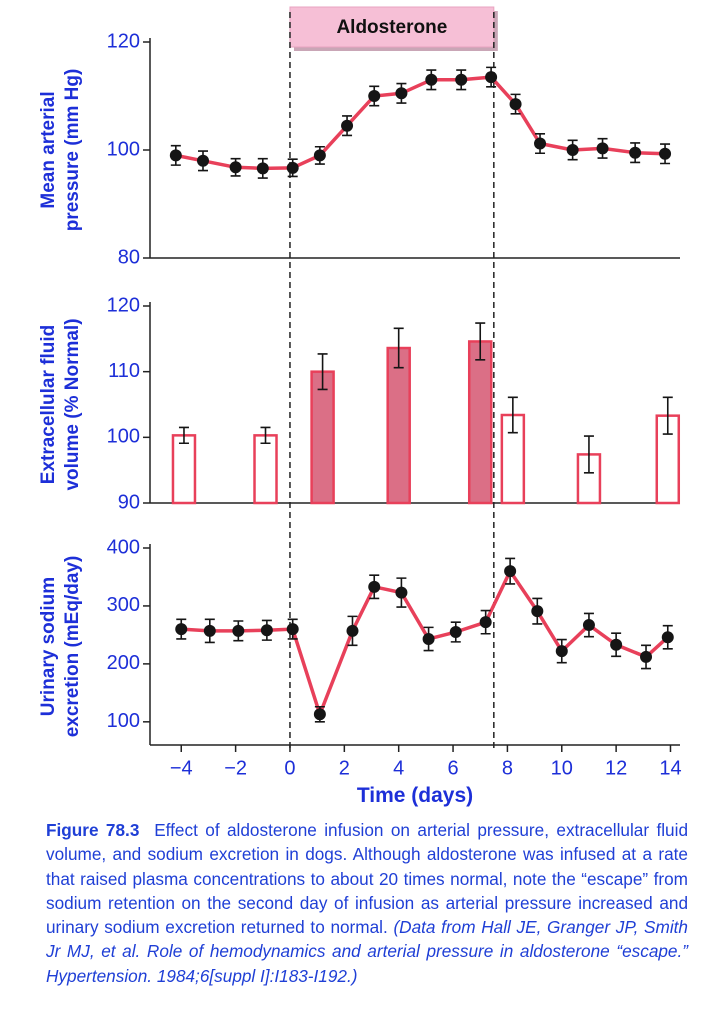 This screenshot has height=1024, width=722. Describe the element at coordinates (129, 502) in the screenshot. I see `y-tick-label: 90` at that location.